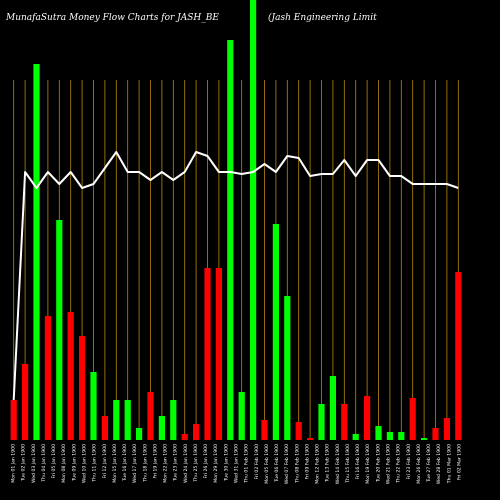 This screenshot has width=500, height=500. I want to click on x-tick-label: Thu 01 Mar 1900, so click(449, 464).